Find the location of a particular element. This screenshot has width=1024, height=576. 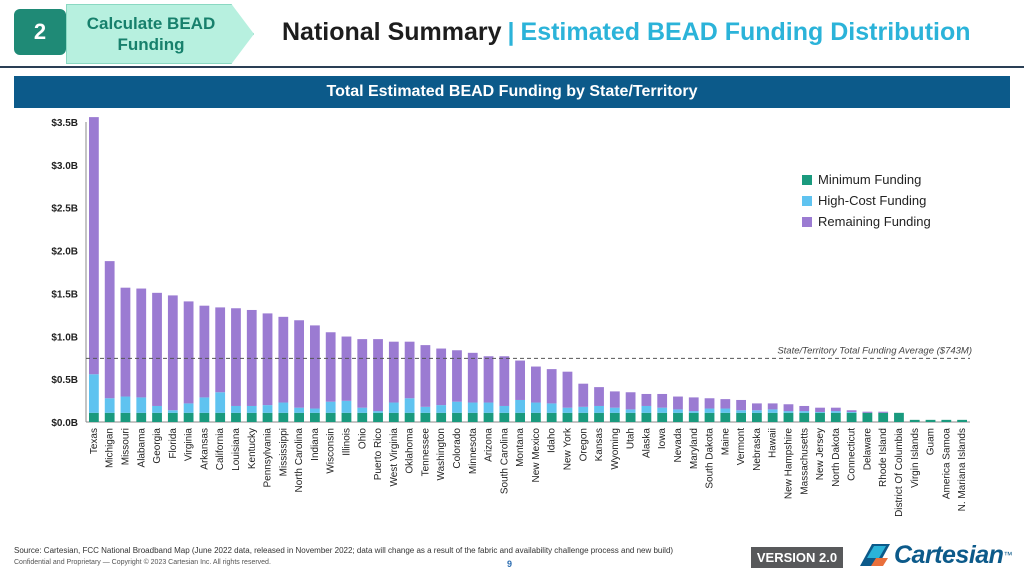

x-tick-label: Florida is located at coordinates (173, 443).